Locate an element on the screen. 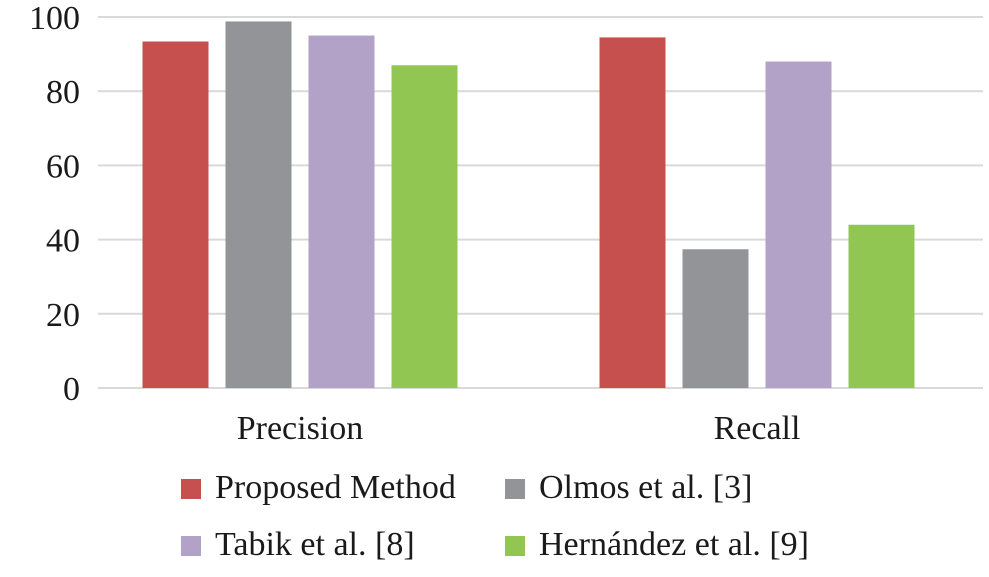  legend-label: Tabik et al. [8] is located at coordinates (315, 544).